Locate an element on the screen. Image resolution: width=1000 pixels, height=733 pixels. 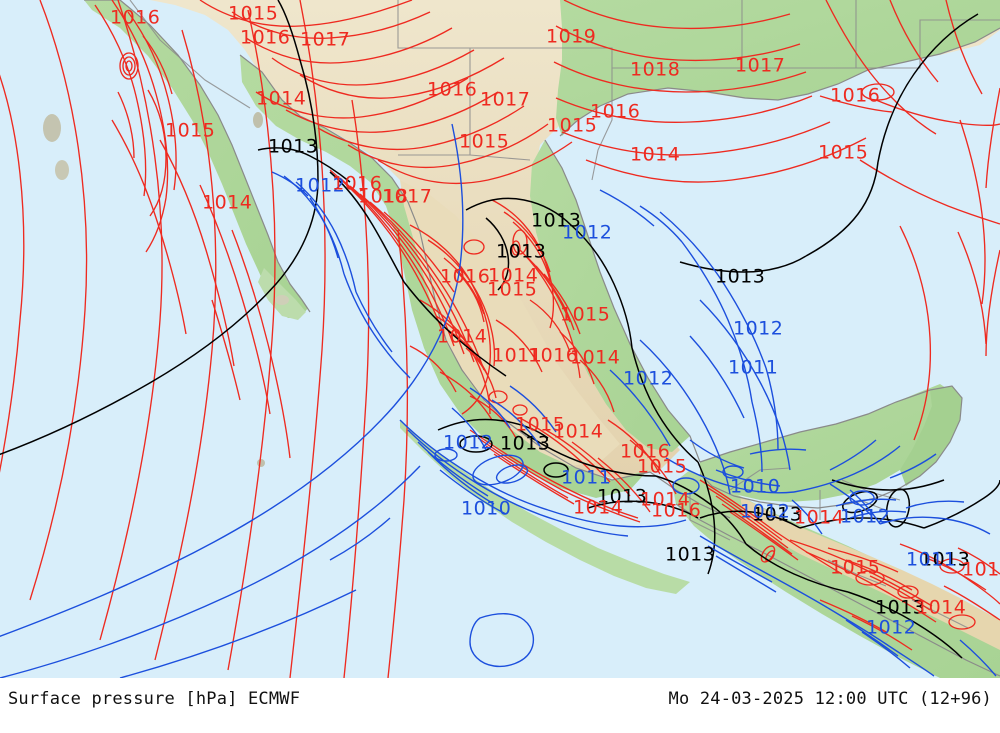
island-small is located at coordinates (62, 170).